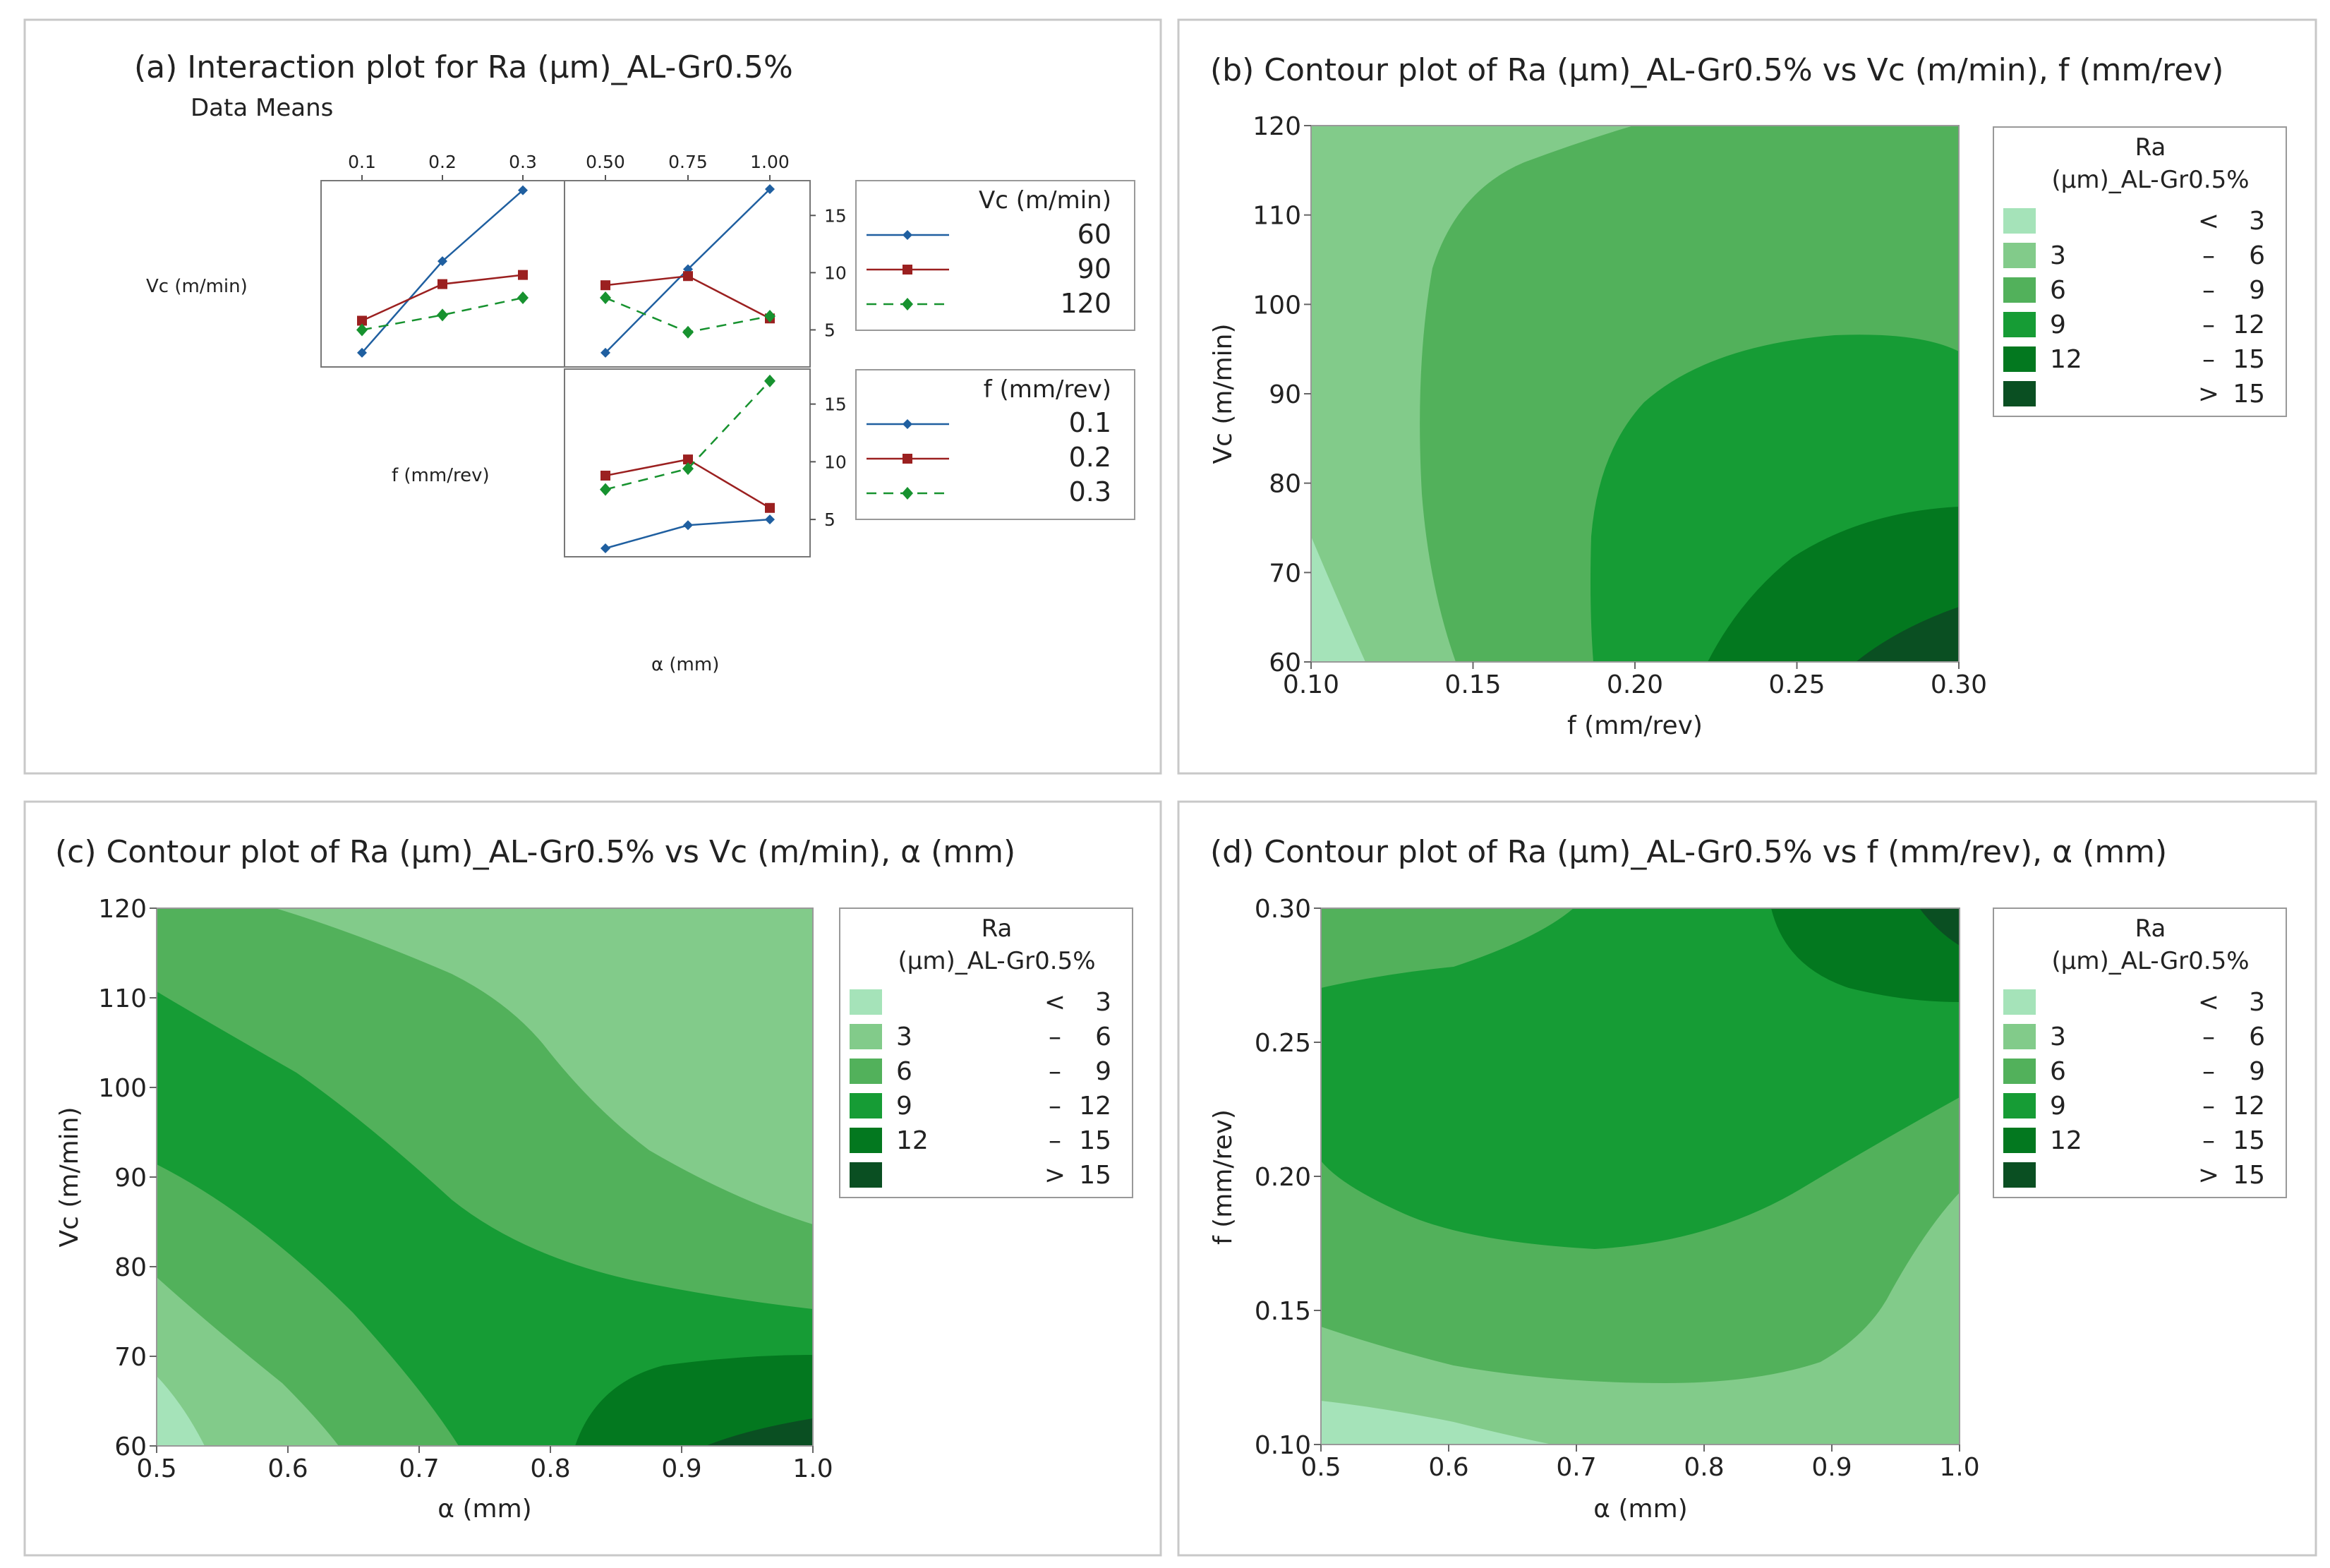 The image size is (2330, 1568). I want to click on y-tick-label: 0.15, so click(1283, 1312).